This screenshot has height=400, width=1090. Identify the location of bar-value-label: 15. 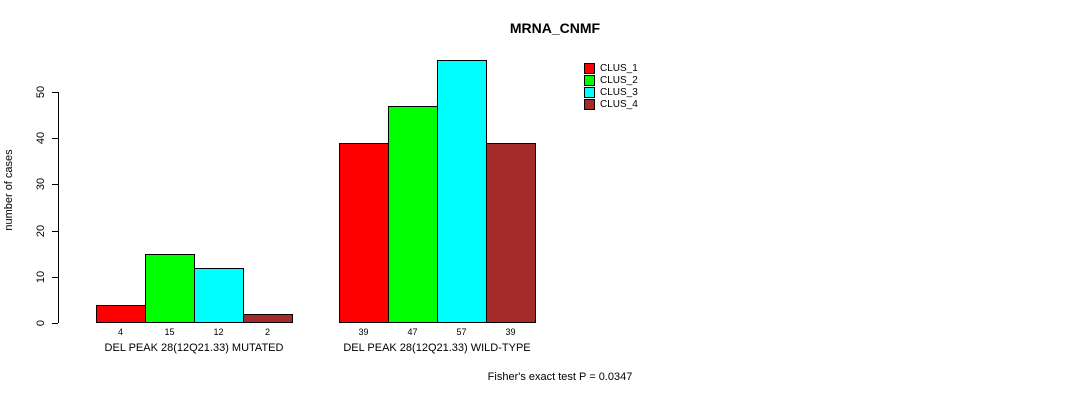
(169, 332).